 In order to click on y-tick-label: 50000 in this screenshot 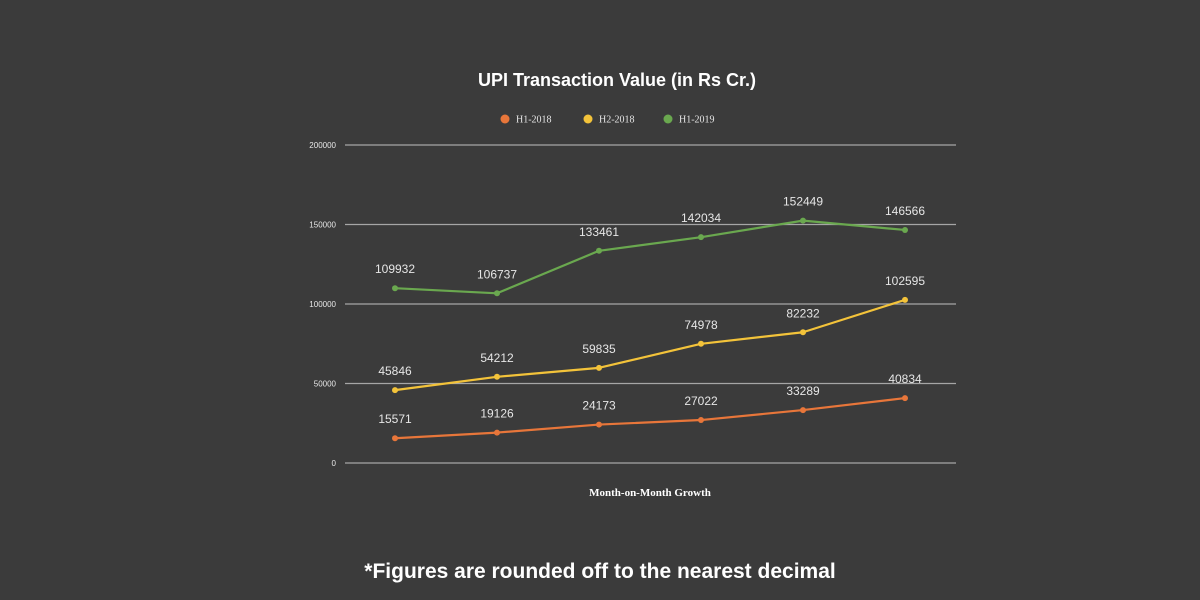, I will do `click(325, 384)`.